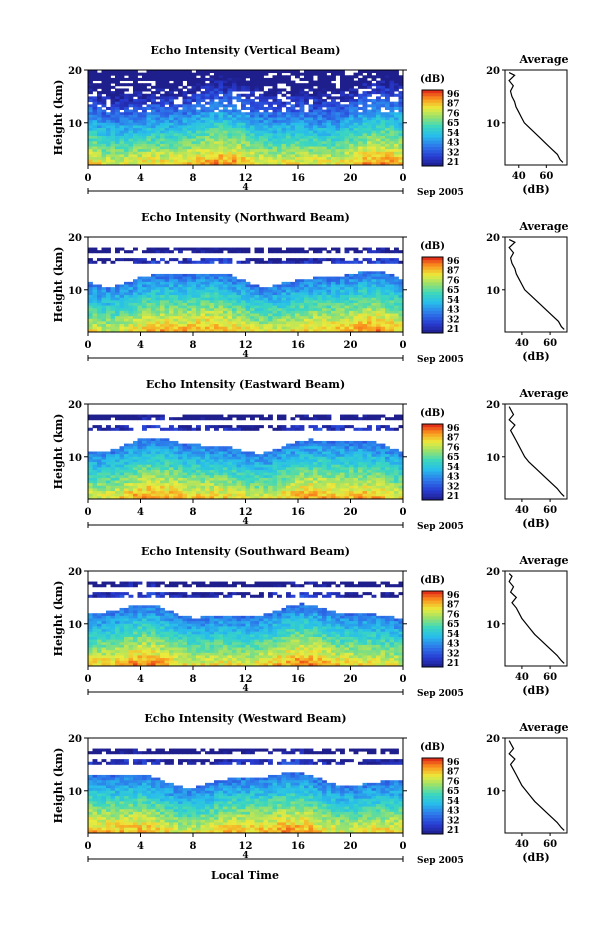  What do you see at coordinates (453, 134) in the screenshot?
I see `colorbar-tick-label: 54` at bounding box center [453, 134].